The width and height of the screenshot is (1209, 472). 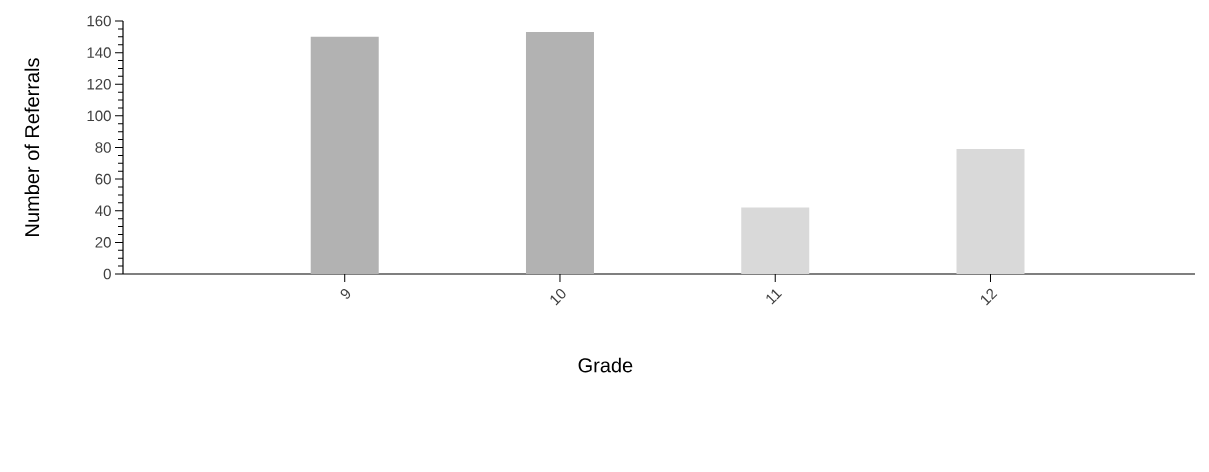 I want to click on y-tick-label: 80, so click(x=103, y=147).